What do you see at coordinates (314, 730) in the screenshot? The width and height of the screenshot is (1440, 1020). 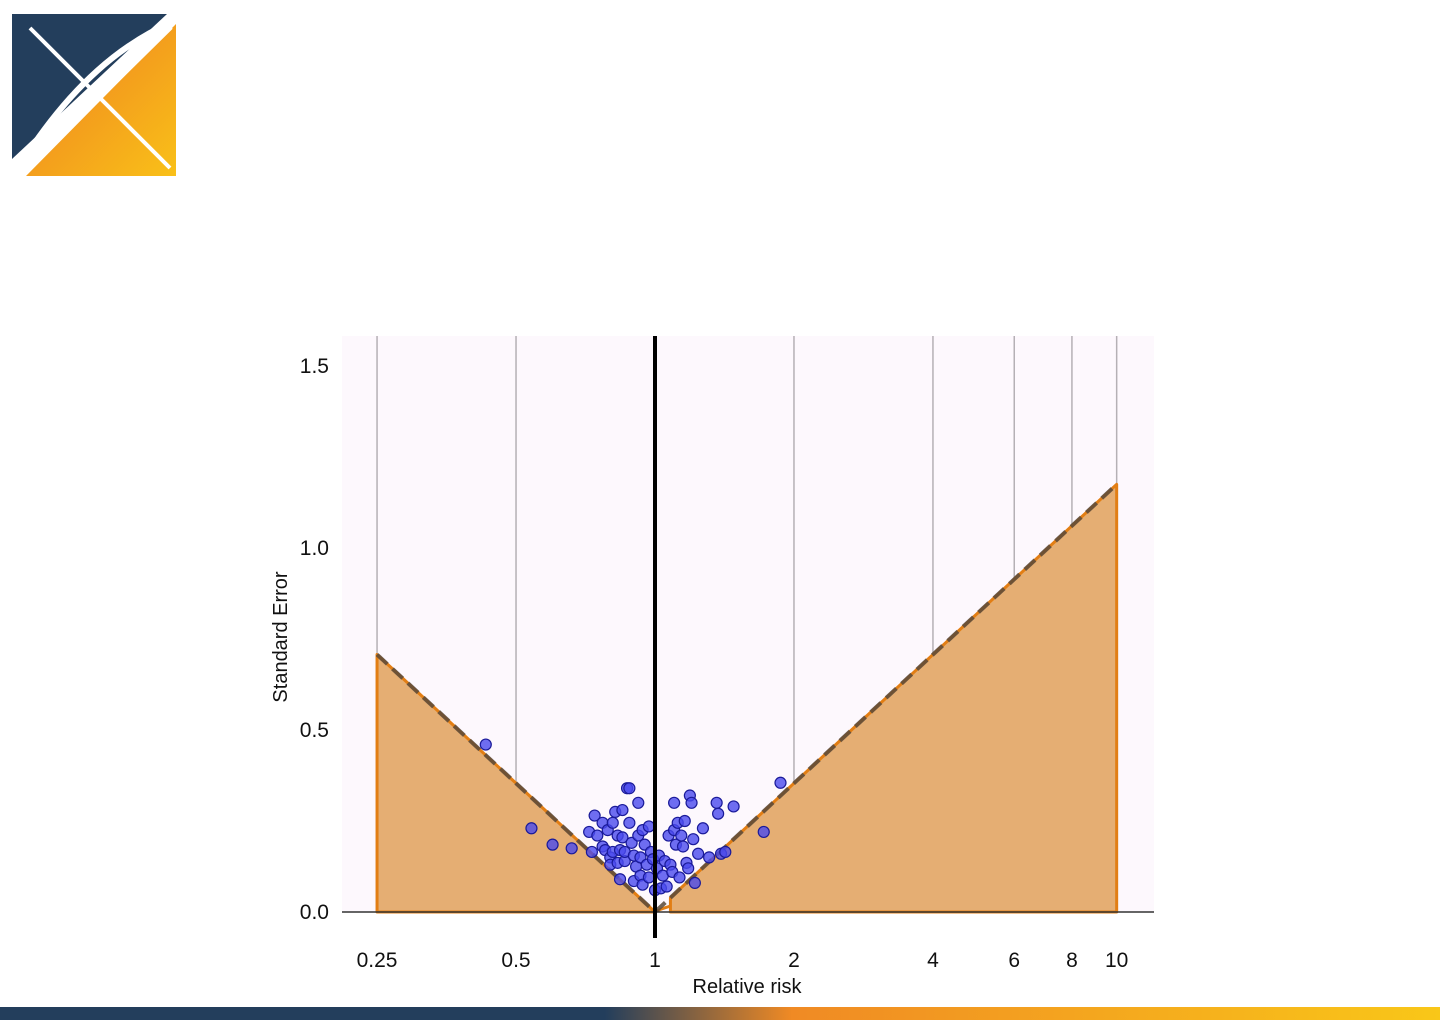 I see `y-tick-label: 0.5` at bounding box center [314, 730].